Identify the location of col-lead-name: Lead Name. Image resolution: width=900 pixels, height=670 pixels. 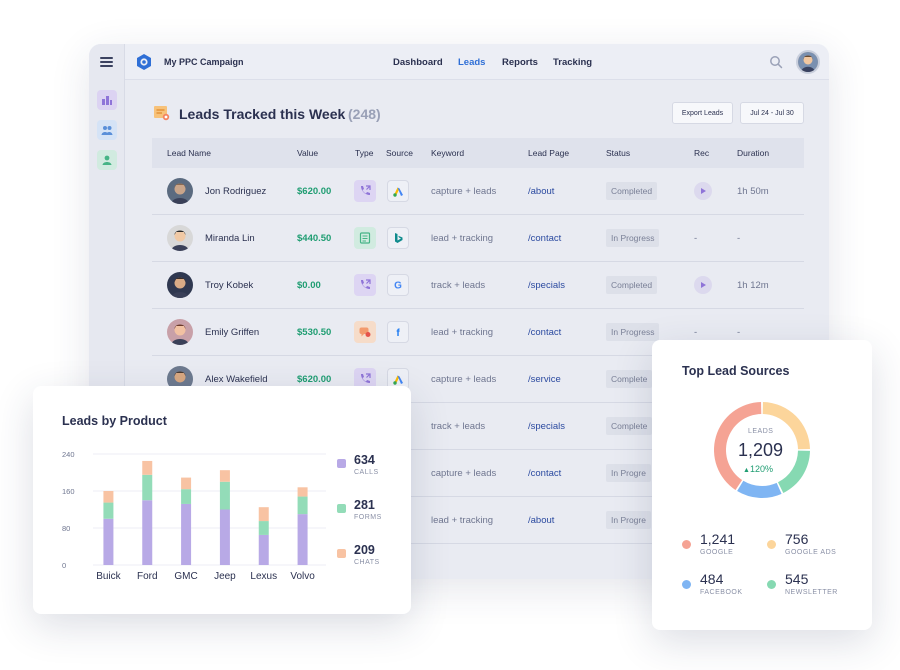
(189, 153).